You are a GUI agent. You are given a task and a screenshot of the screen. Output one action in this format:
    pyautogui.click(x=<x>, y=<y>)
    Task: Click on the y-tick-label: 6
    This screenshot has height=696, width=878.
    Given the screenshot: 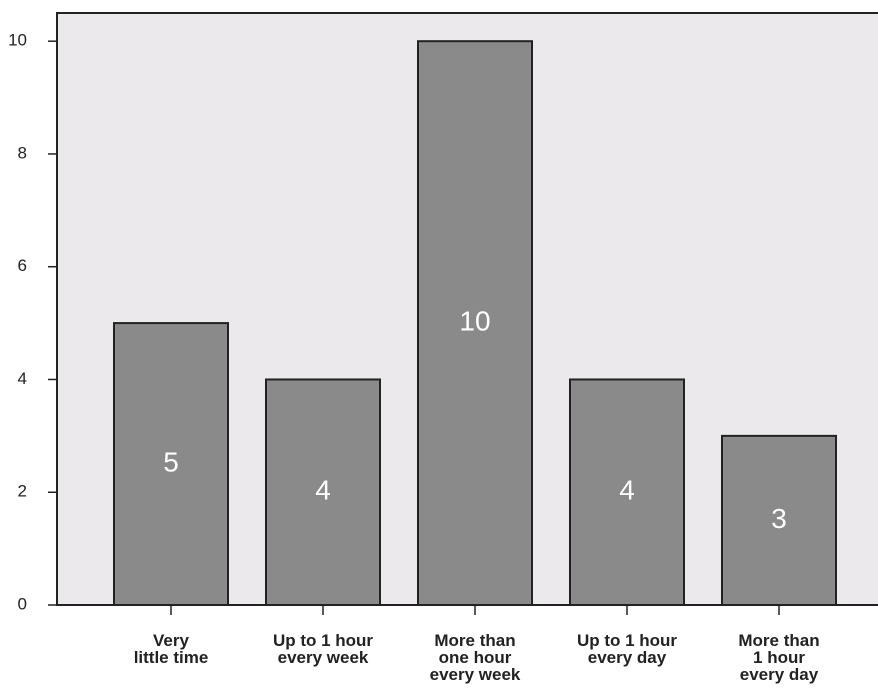 What is the action you would take?
    pyautogui.click(x=22, y=265)
    